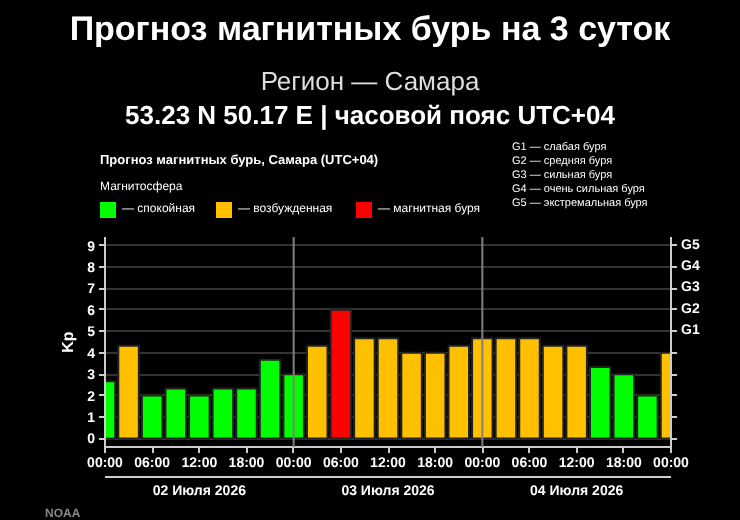  What do you see at coordinates (68, 342) in the screenshot?
I see `y-axis-title: Kp` at bounding box center [68, 342].